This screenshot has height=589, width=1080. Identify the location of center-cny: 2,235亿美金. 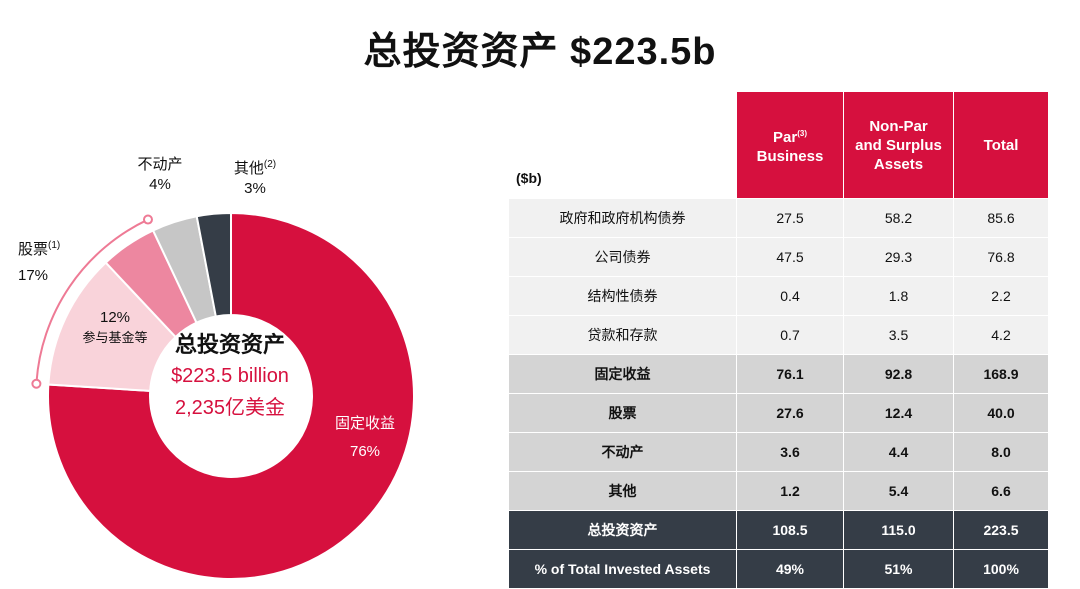
(230, 408).